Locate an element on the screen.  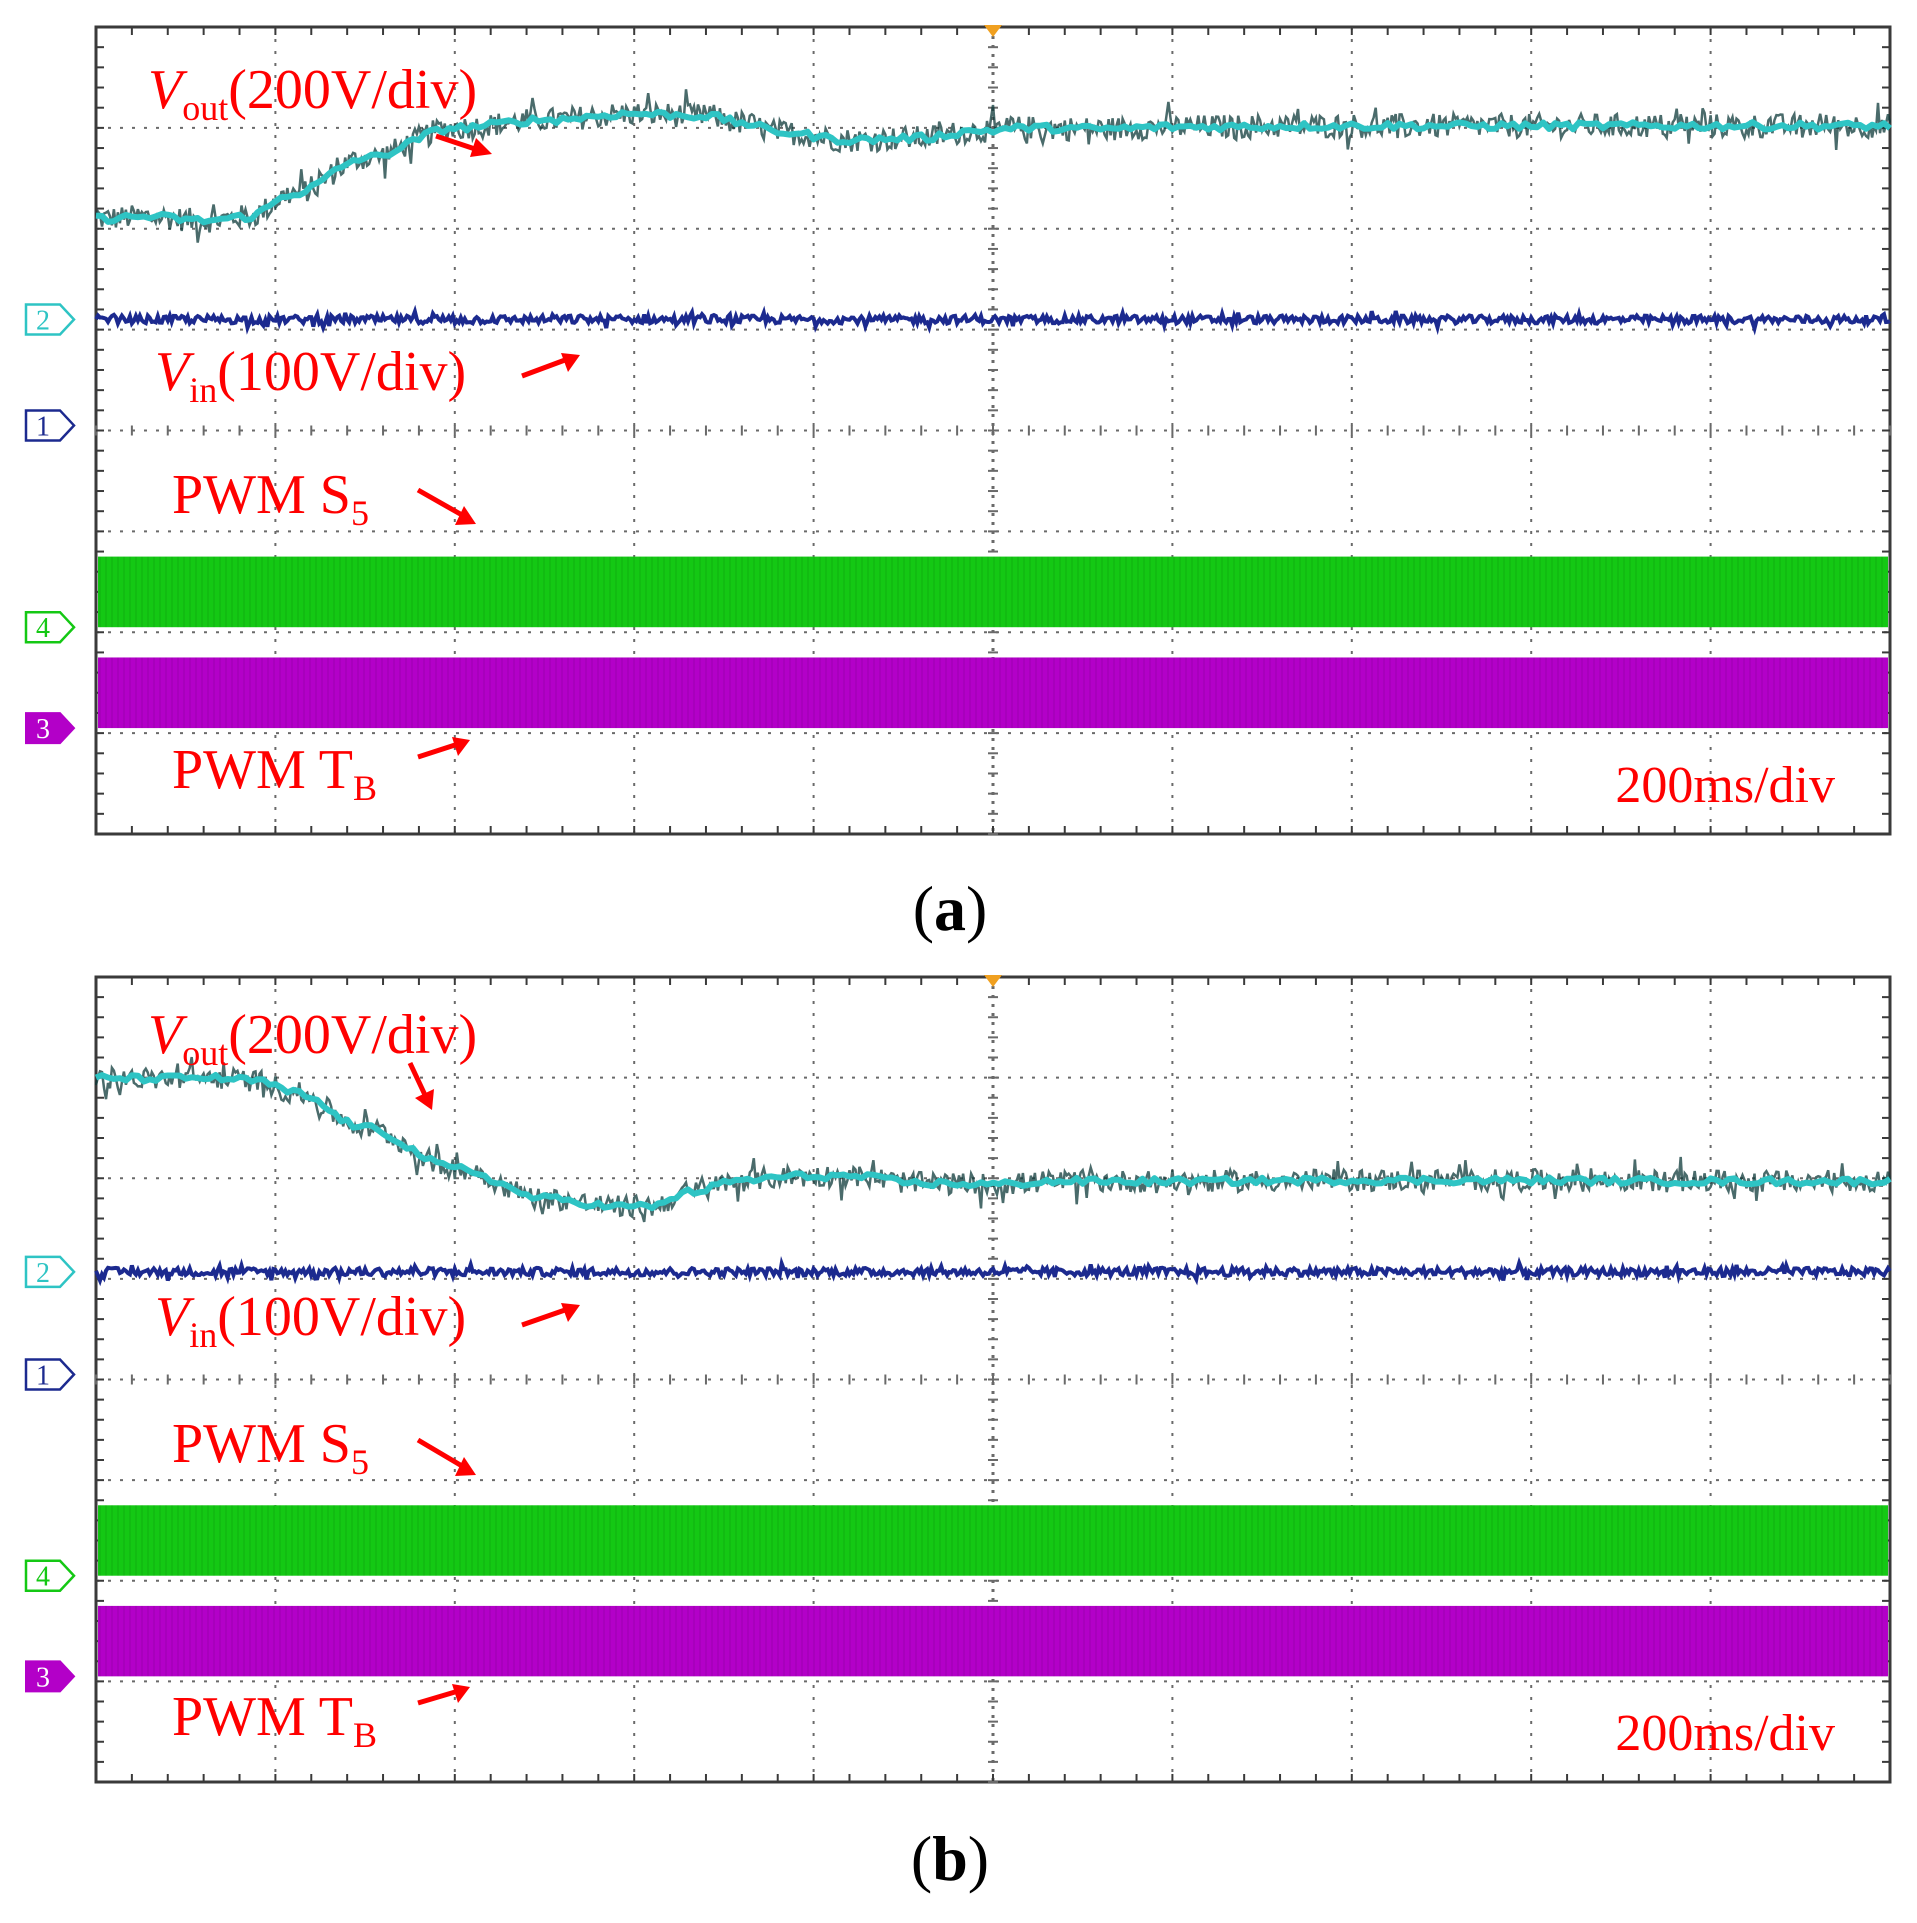
panel-a-channel-4-marker-label: 4 is located at coordinates (43, 628).